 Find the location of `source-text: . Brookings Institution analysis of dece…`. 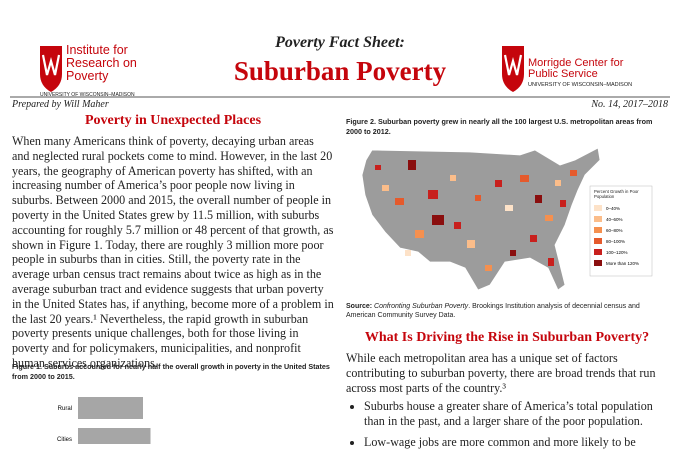

source-text: . Brookings Institution analysis of dece… is located at coordinates (493, 311).